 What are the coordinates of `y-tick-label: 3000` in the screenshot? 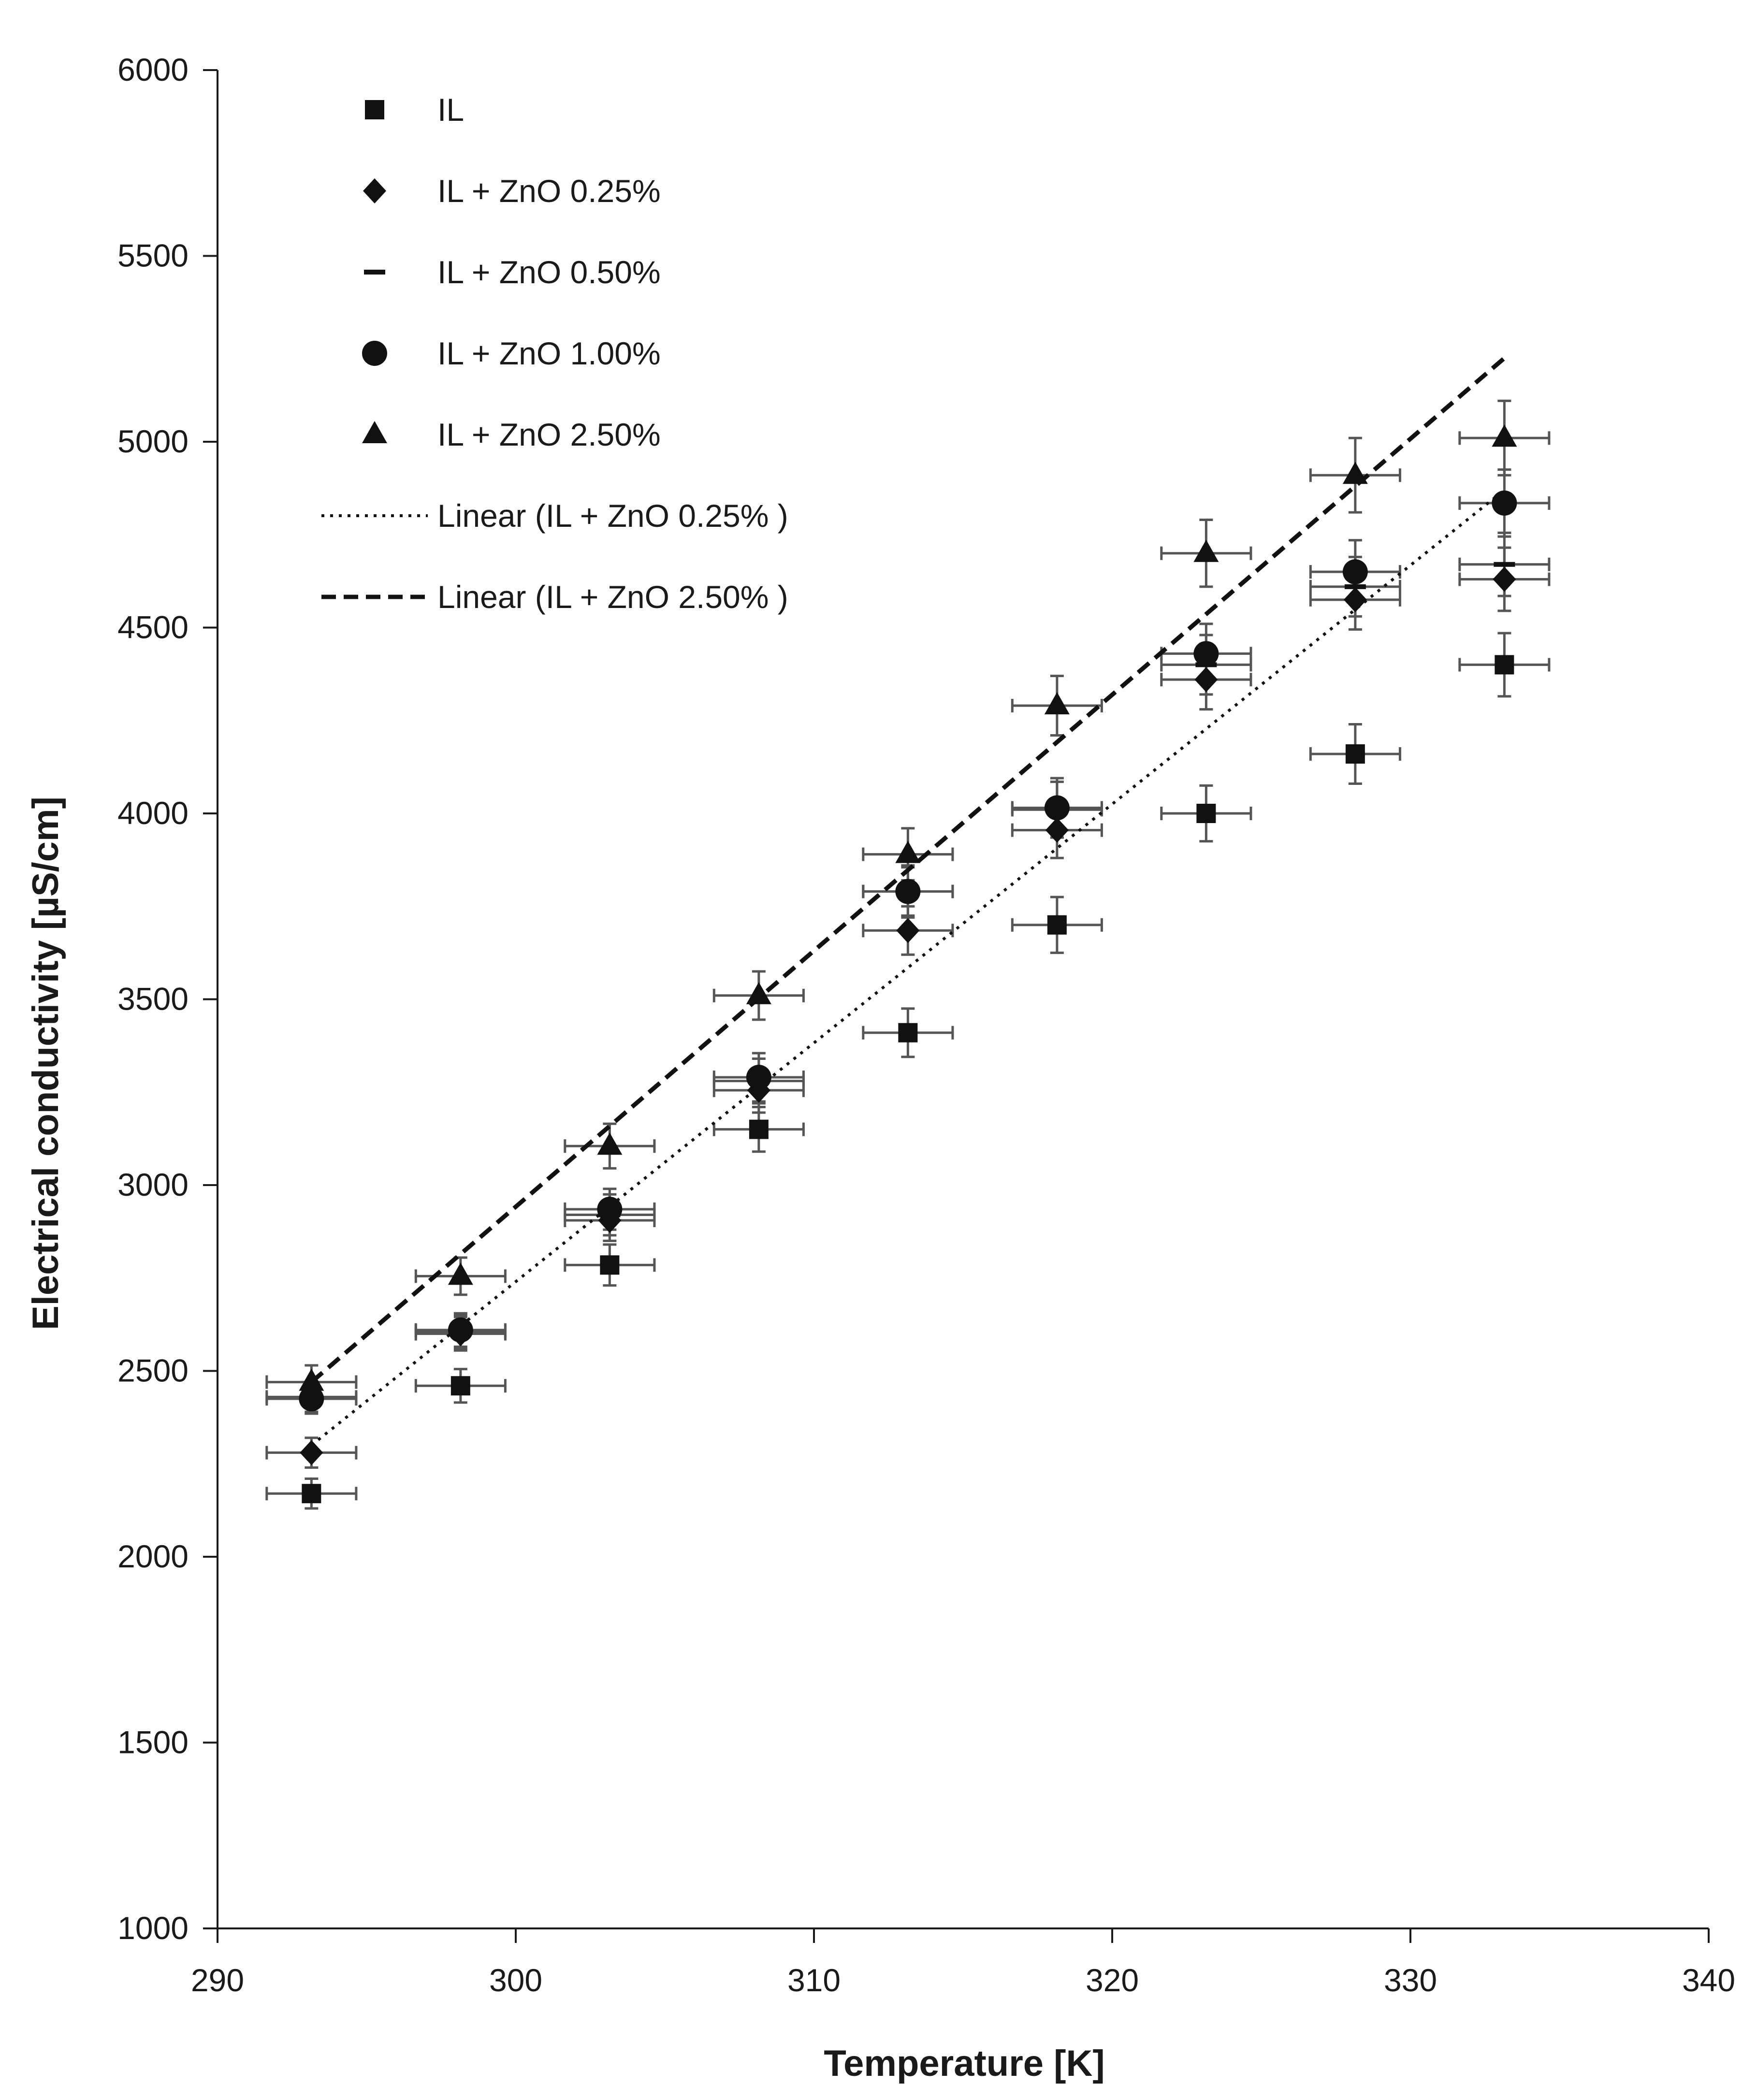 It's located at (153, 1185).